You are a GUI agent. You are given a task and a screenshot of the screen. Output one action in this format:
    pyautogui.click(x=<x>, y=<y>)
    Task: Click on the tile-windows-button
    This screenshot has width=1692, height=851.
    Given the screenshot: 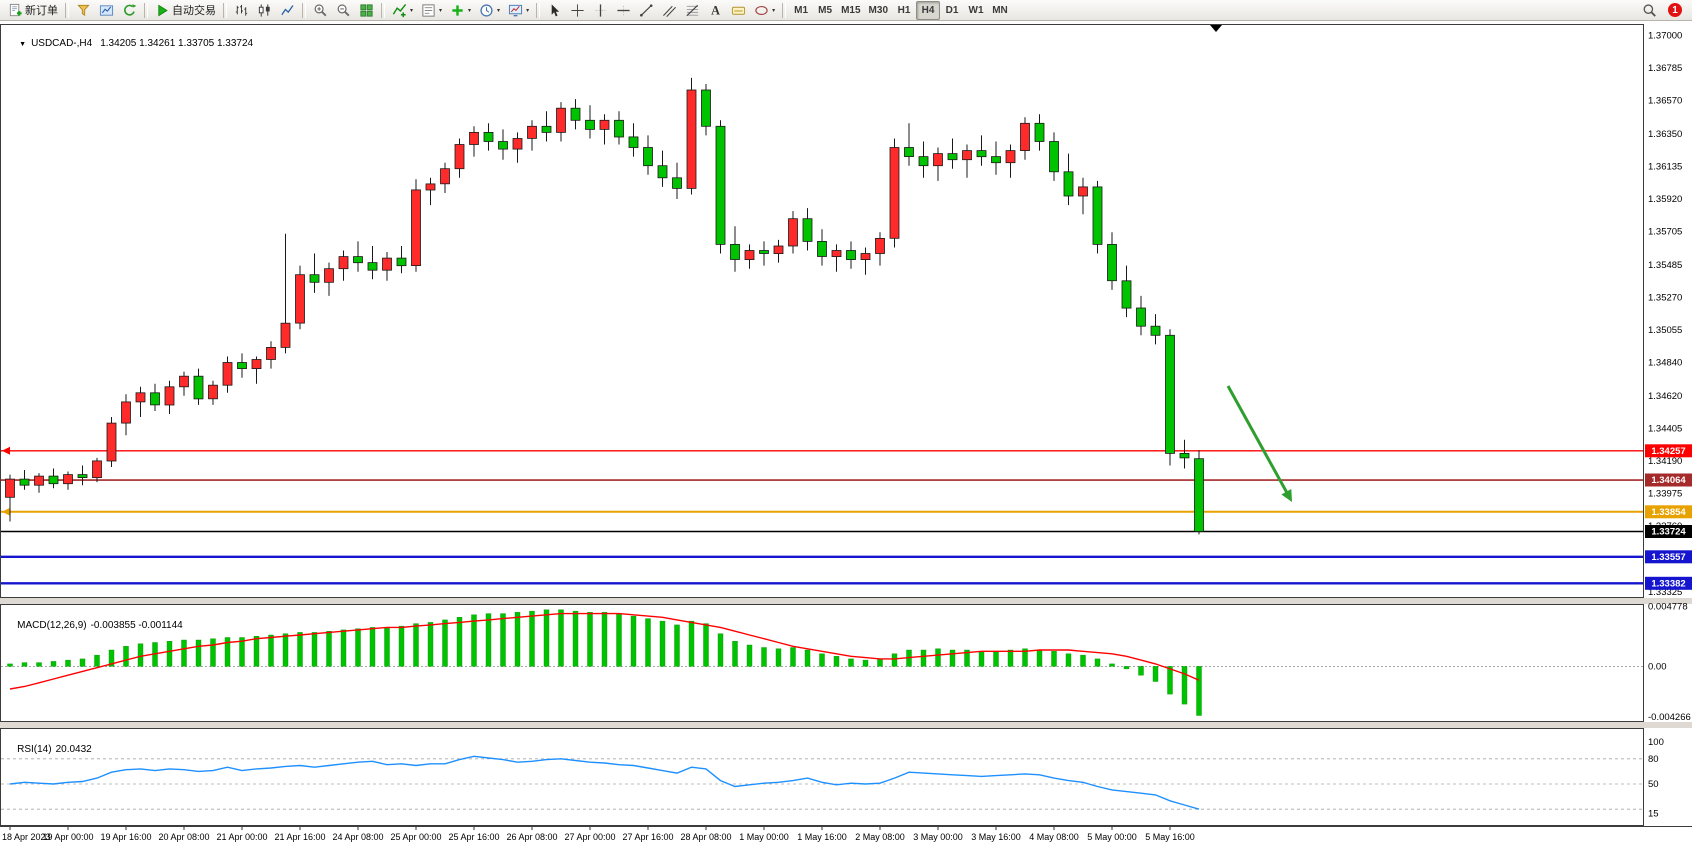 What is the action you would take?
    pyautogui.click(x=366, y=10)
    